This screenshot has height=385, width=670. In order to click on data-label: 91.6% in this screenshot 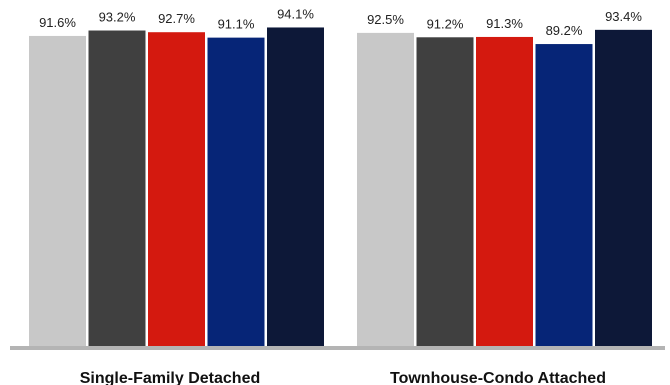, I will do `click(57, 22)`.